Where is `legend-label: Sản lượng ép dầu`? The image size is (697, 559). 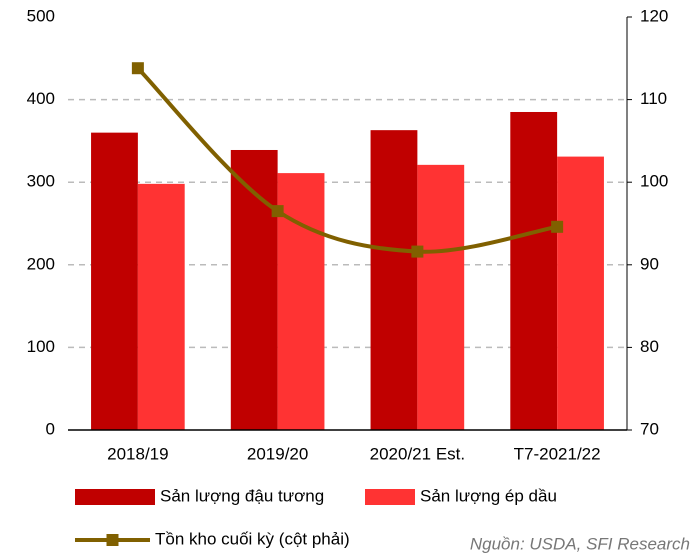 legend-label: Sản lượng ép dầu is located at coordinates (488, 495).